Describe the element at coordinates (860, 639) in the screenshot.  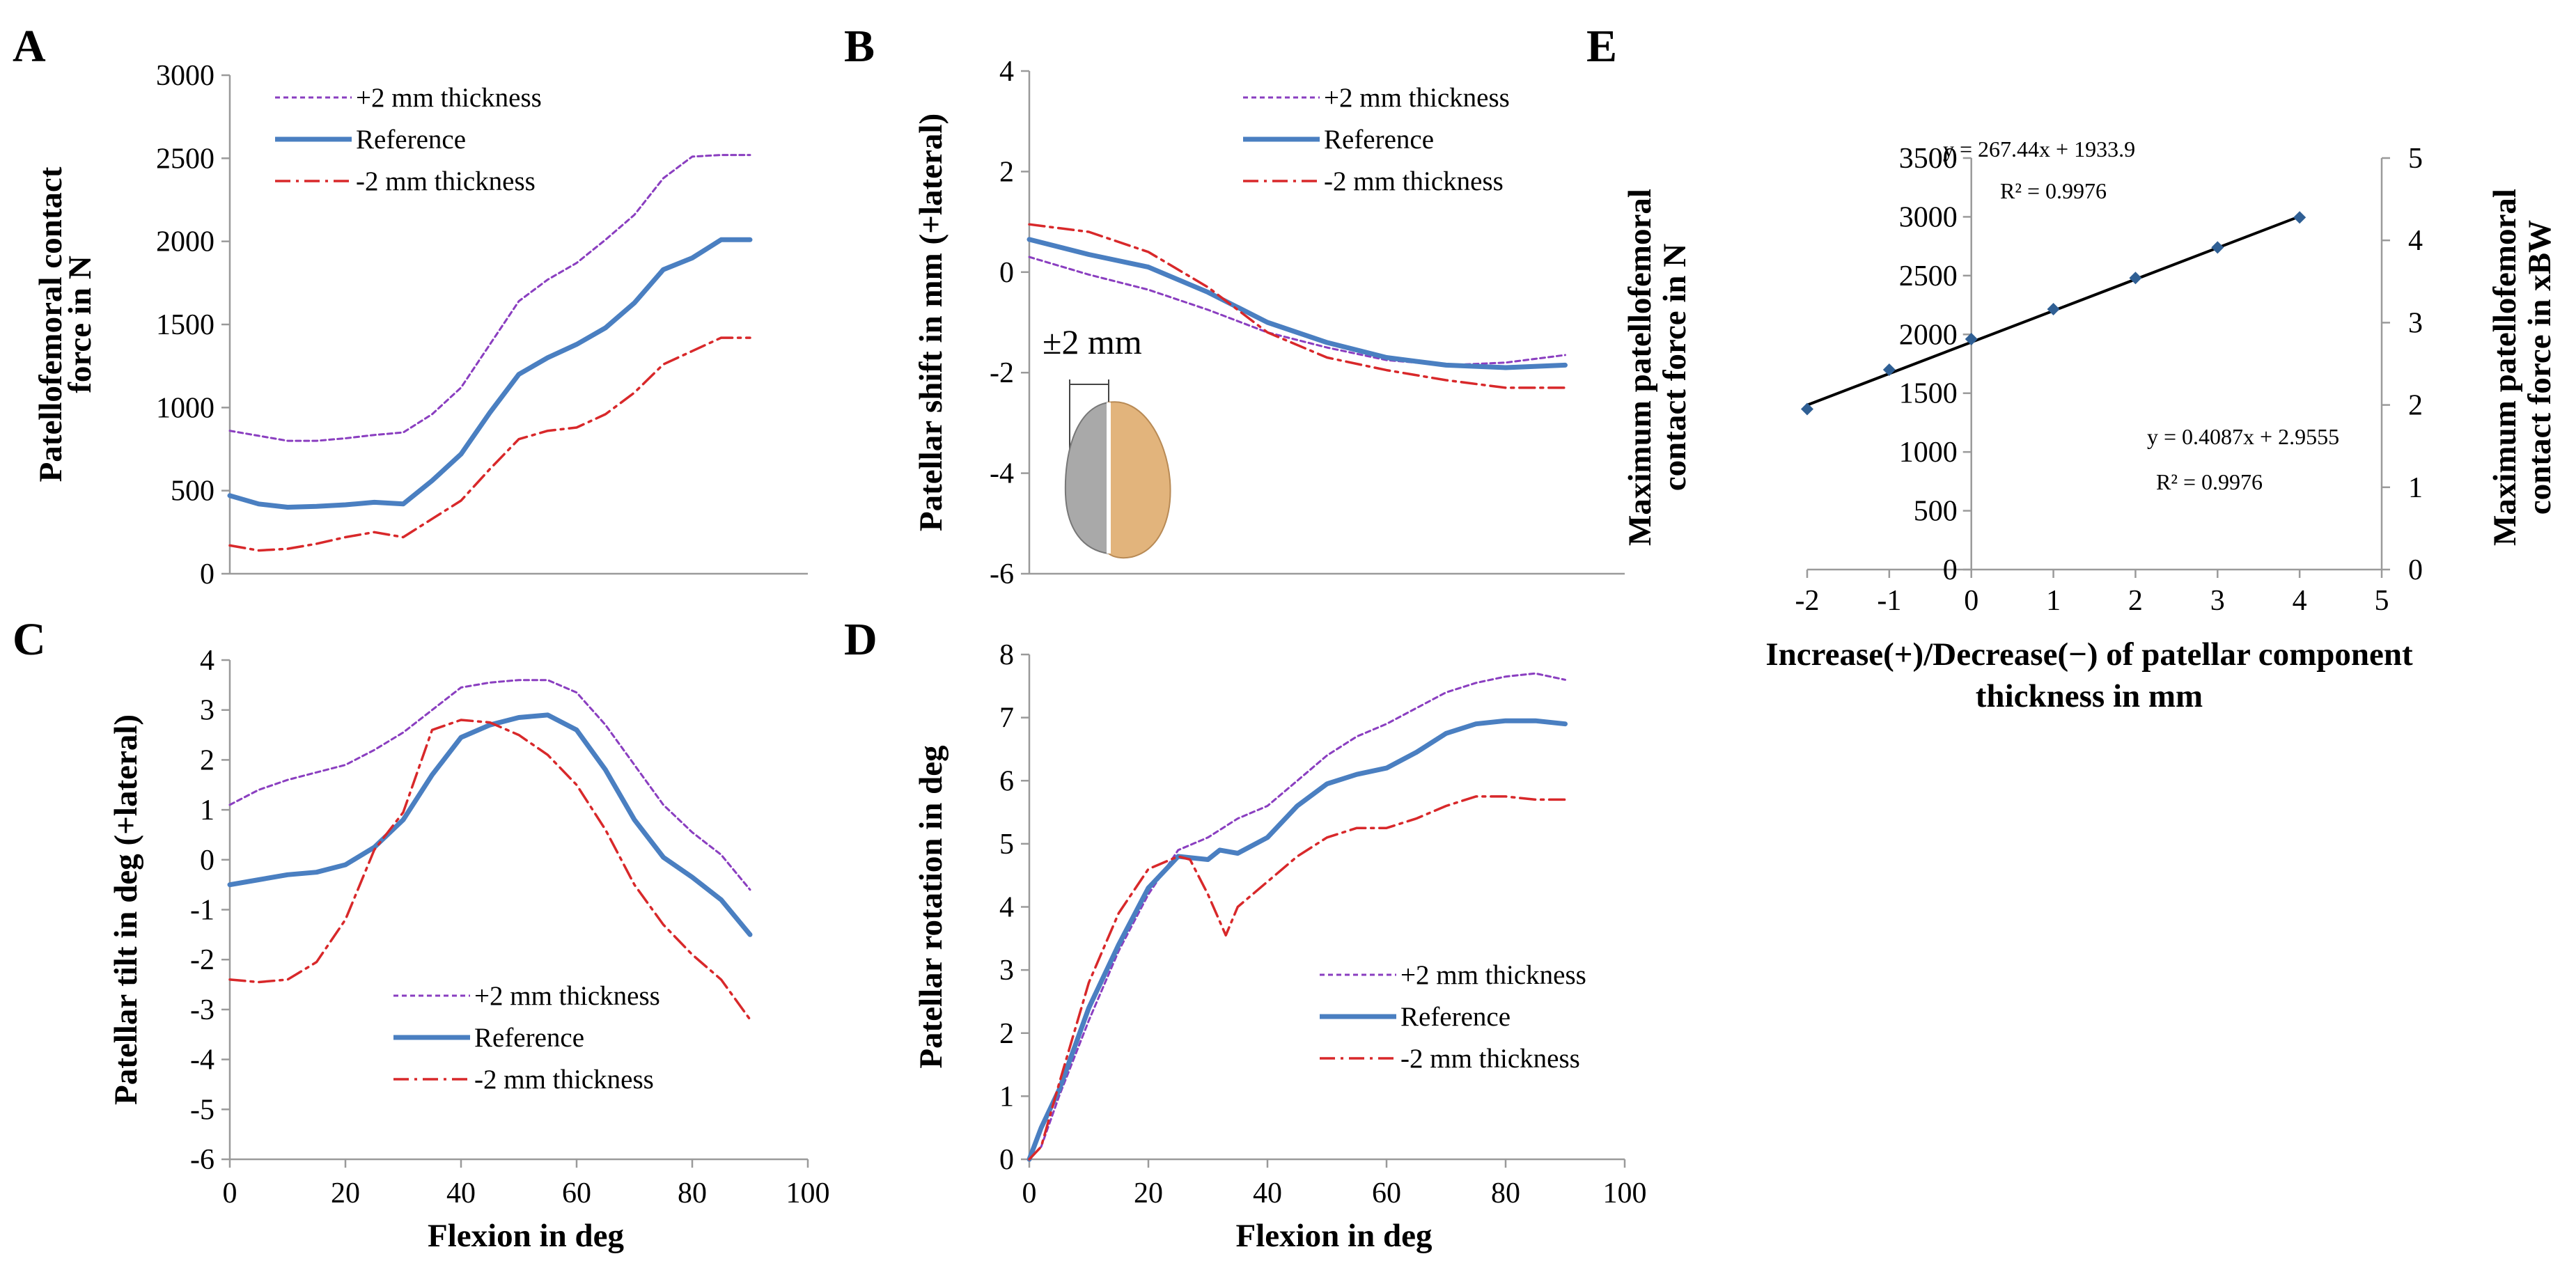
I see `panel-letter-d: D` at that location.